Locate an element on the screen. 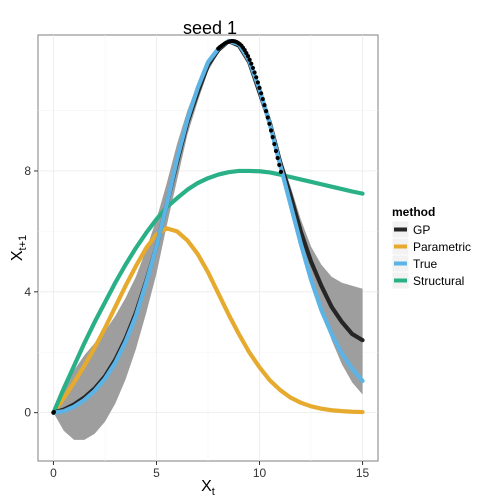  legend-title: method is located at coordinates (413, 212).